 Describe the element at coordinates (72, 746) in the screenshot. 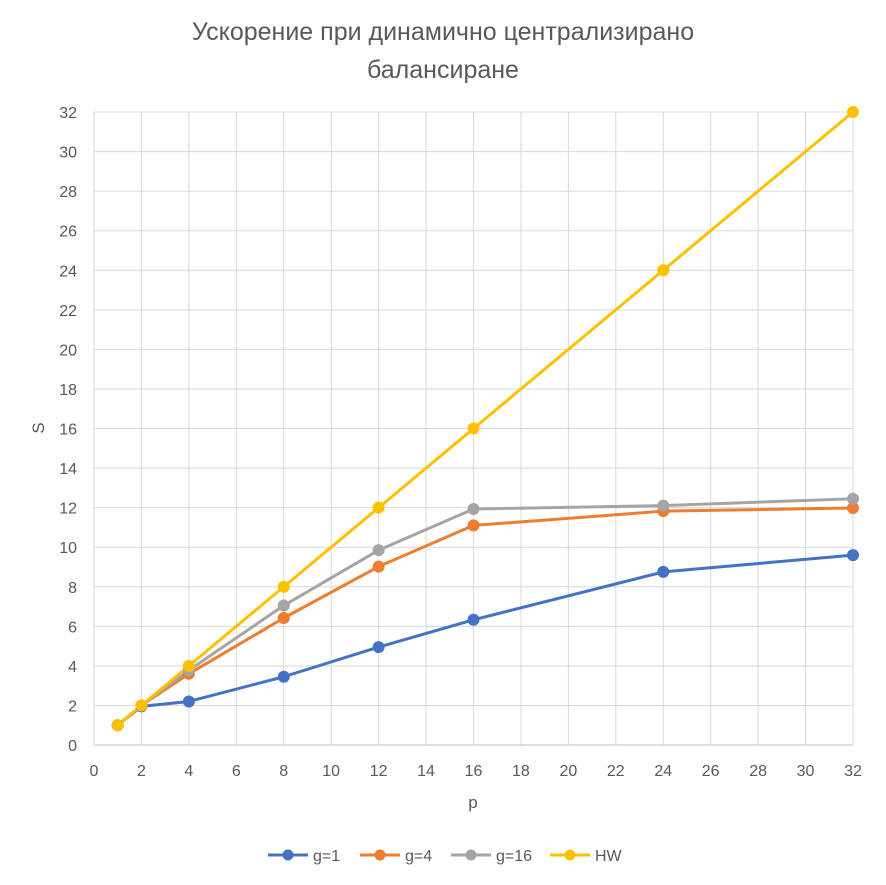

I see `y-tick-label: 0` at that location.